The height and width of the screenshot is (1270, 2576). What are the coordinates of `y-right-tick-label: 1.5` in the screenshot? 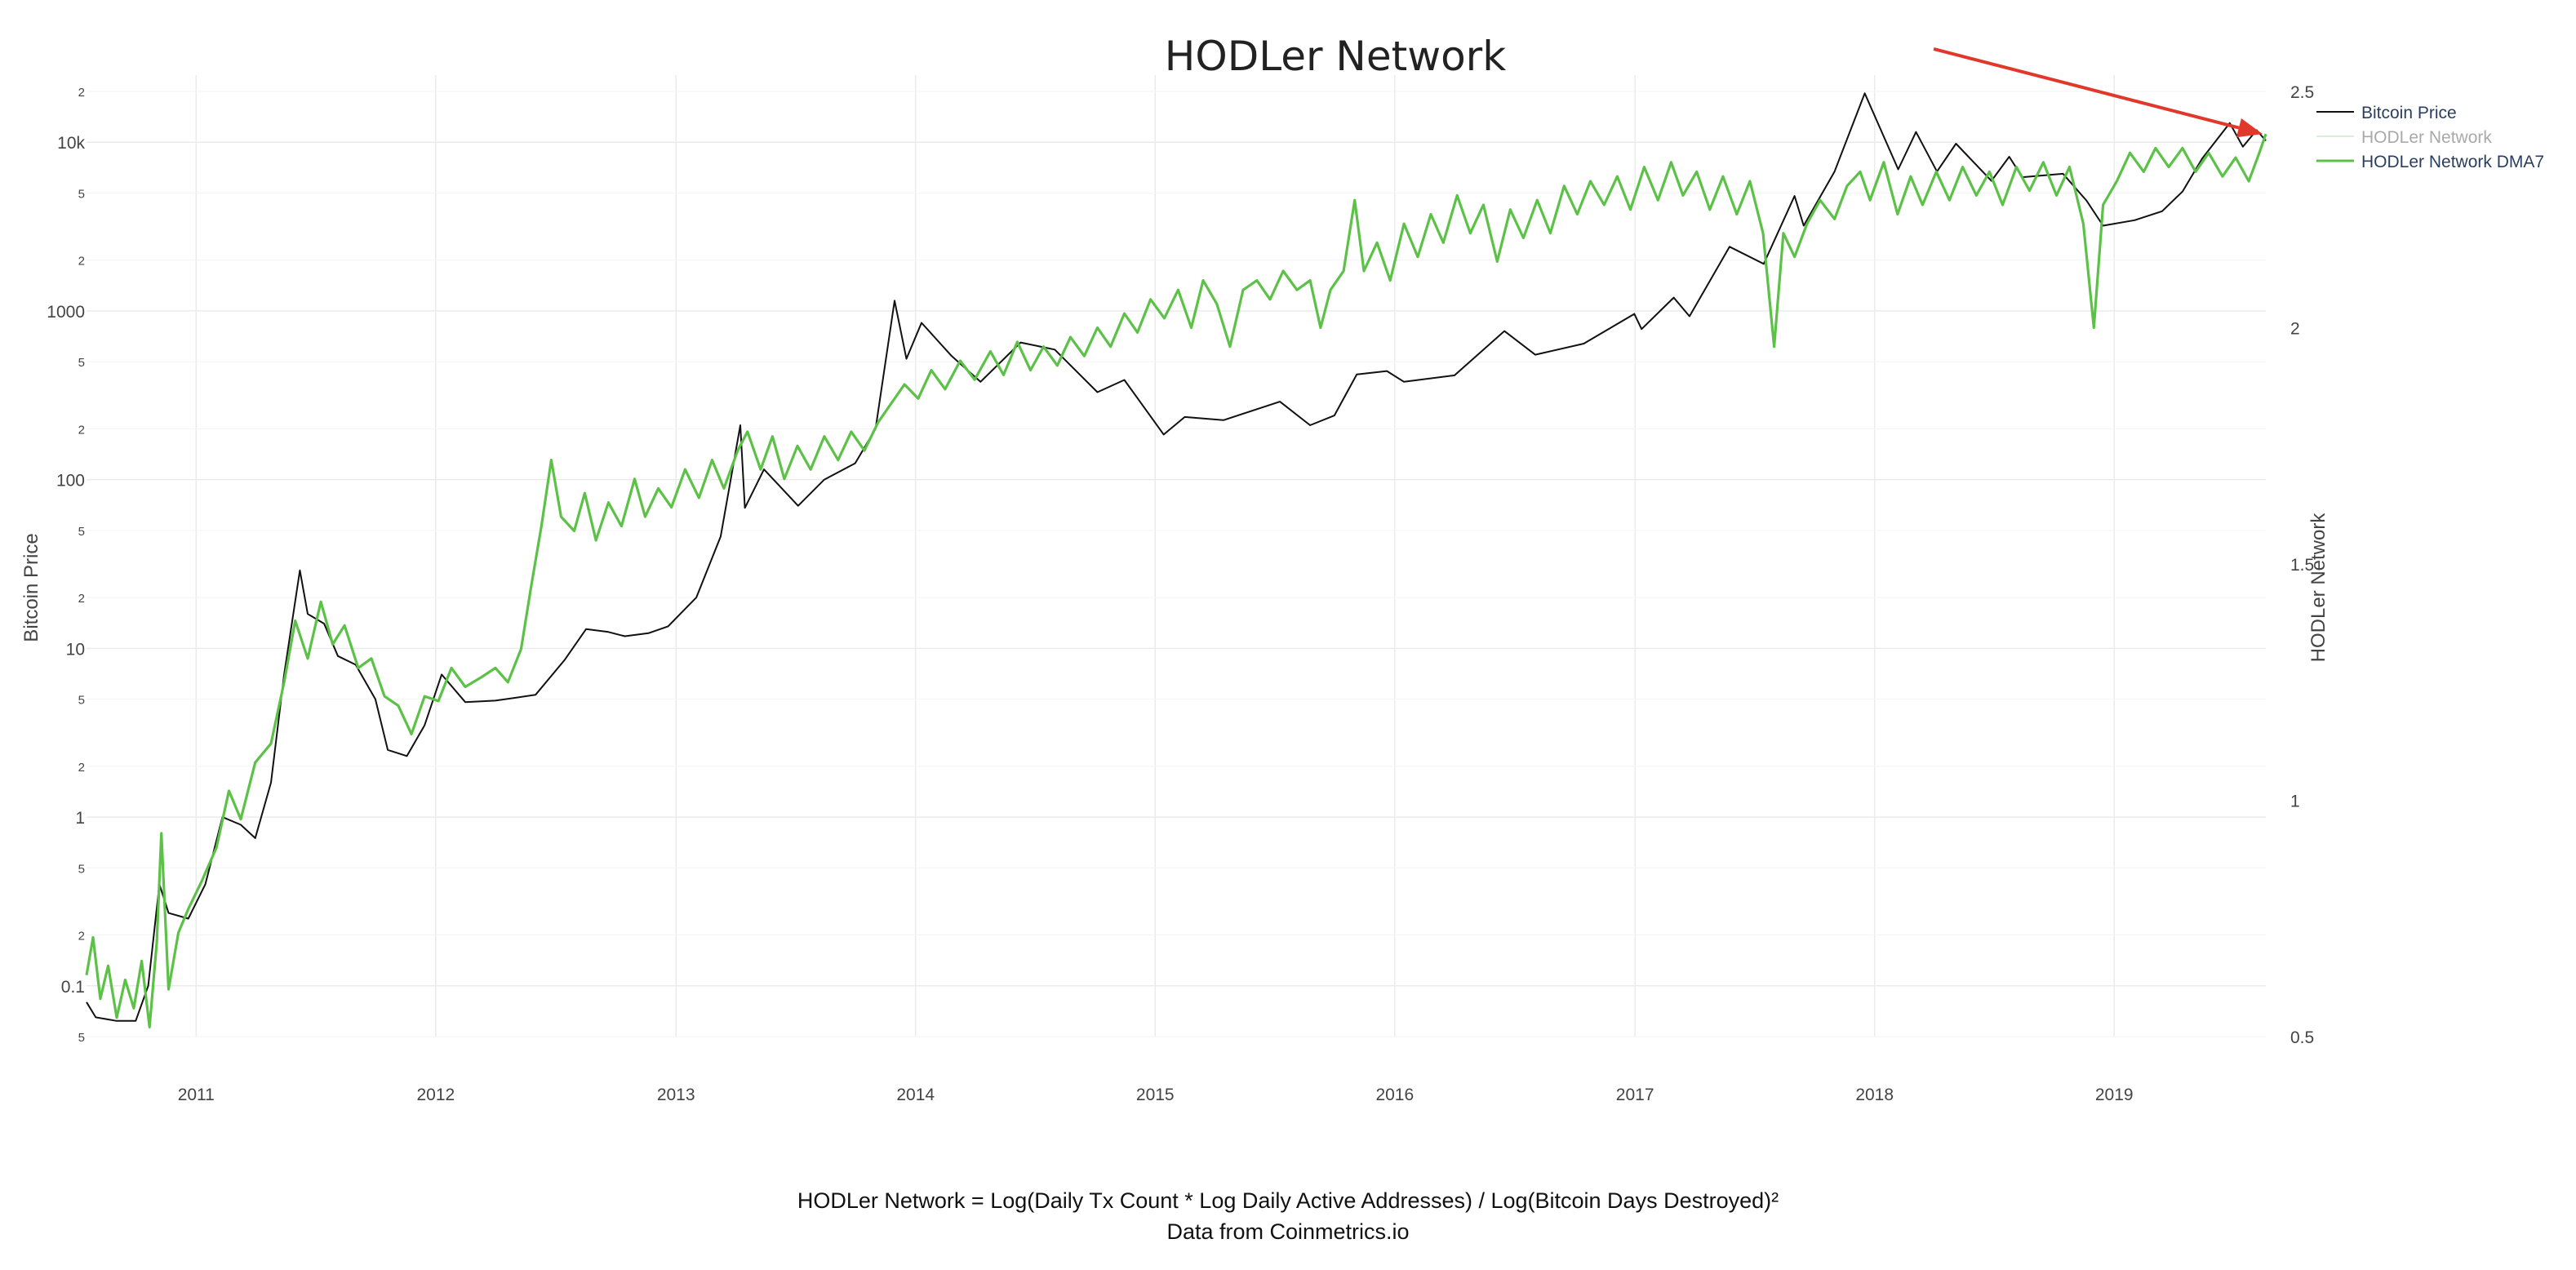 It's located at (2302, 565).